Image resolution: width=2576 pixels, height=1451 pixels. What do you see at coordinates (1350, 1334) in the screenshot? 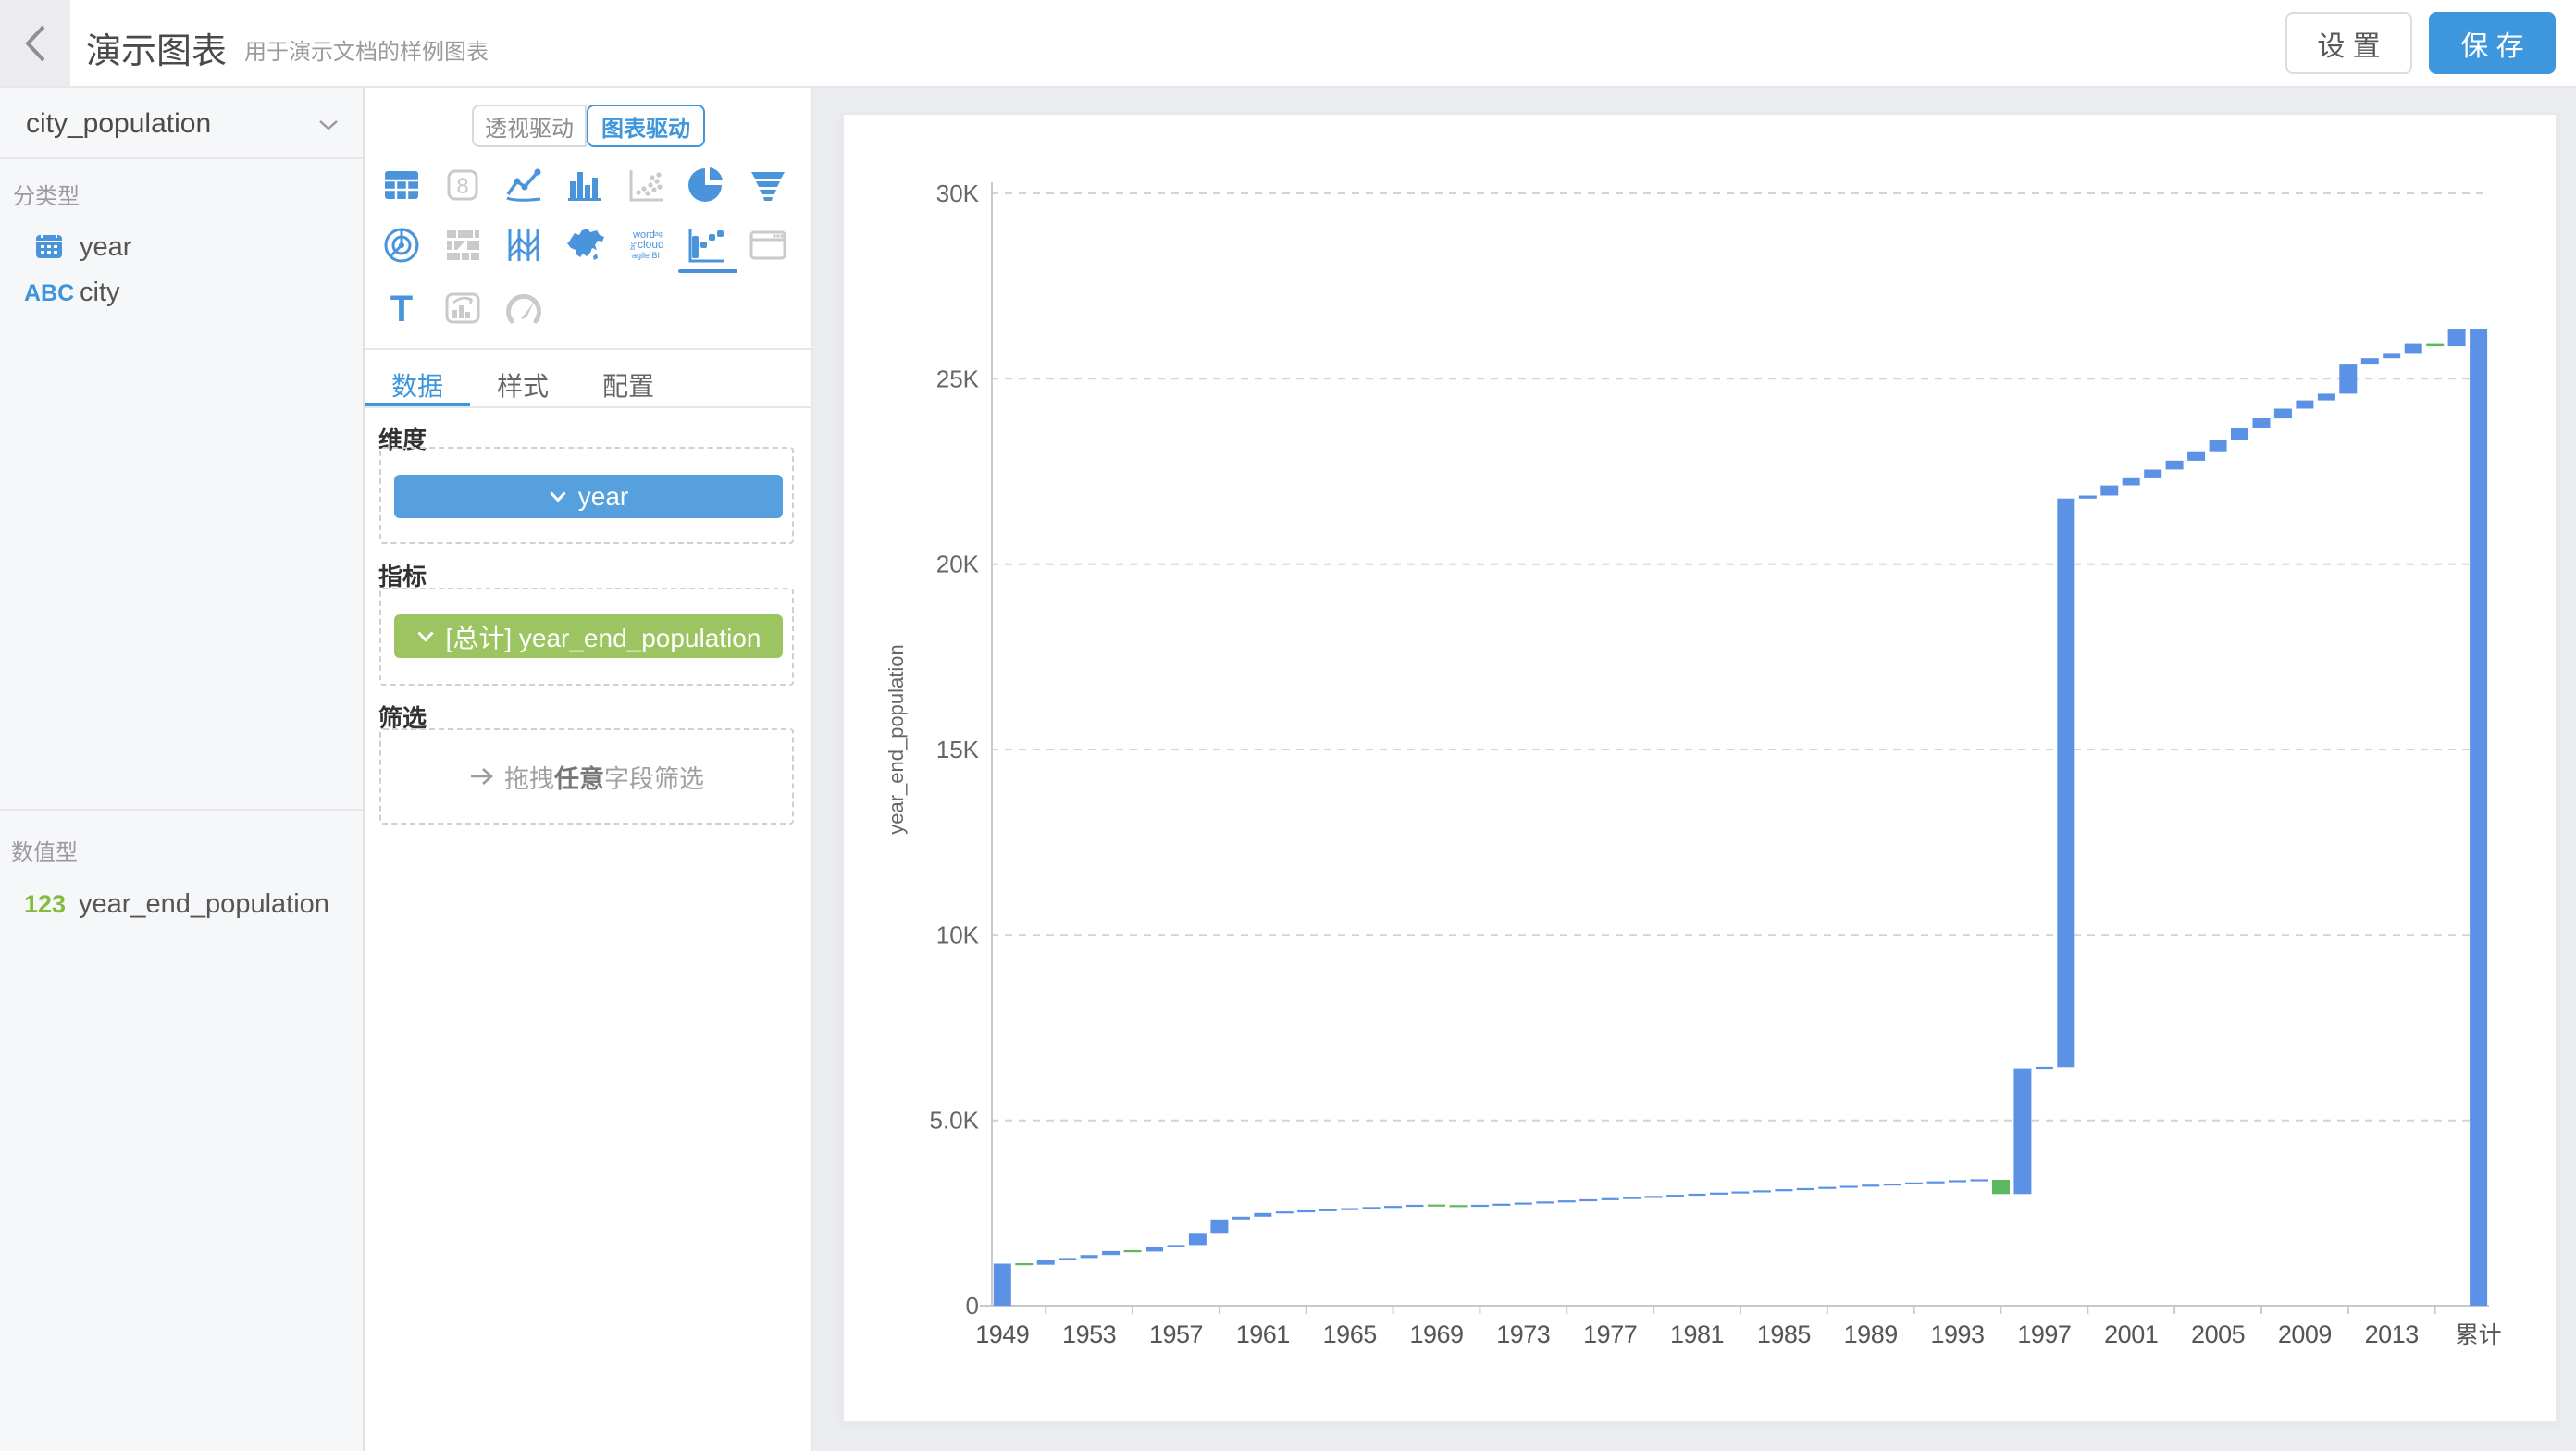
I see `svg-text: 1965` at bounding box center [1350, 1334].